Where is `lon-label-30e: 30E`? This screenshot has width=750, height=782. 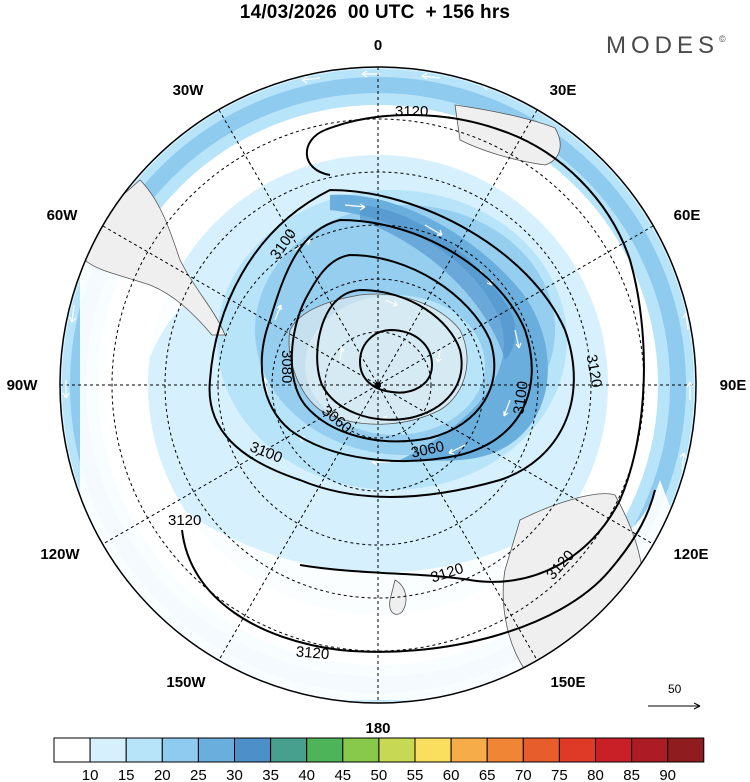 lon-label-30e: 30E is located at coordinates (563, 90).